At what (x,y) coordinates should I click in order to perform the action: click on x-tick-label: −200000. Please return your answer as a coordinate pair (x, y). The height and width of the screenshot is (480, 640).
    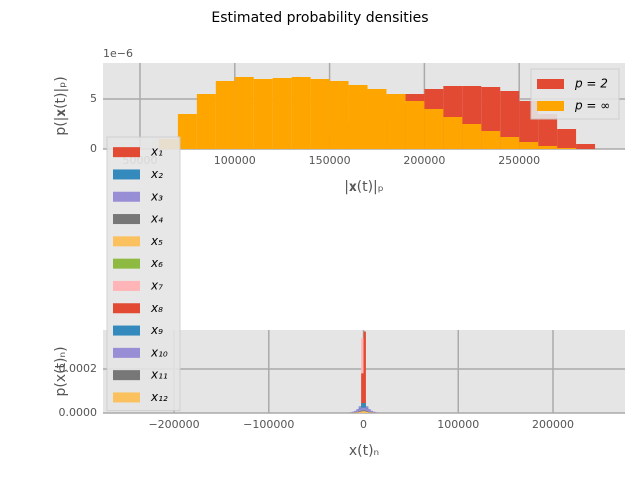
    Looking at the image, I should click on (173, 424).